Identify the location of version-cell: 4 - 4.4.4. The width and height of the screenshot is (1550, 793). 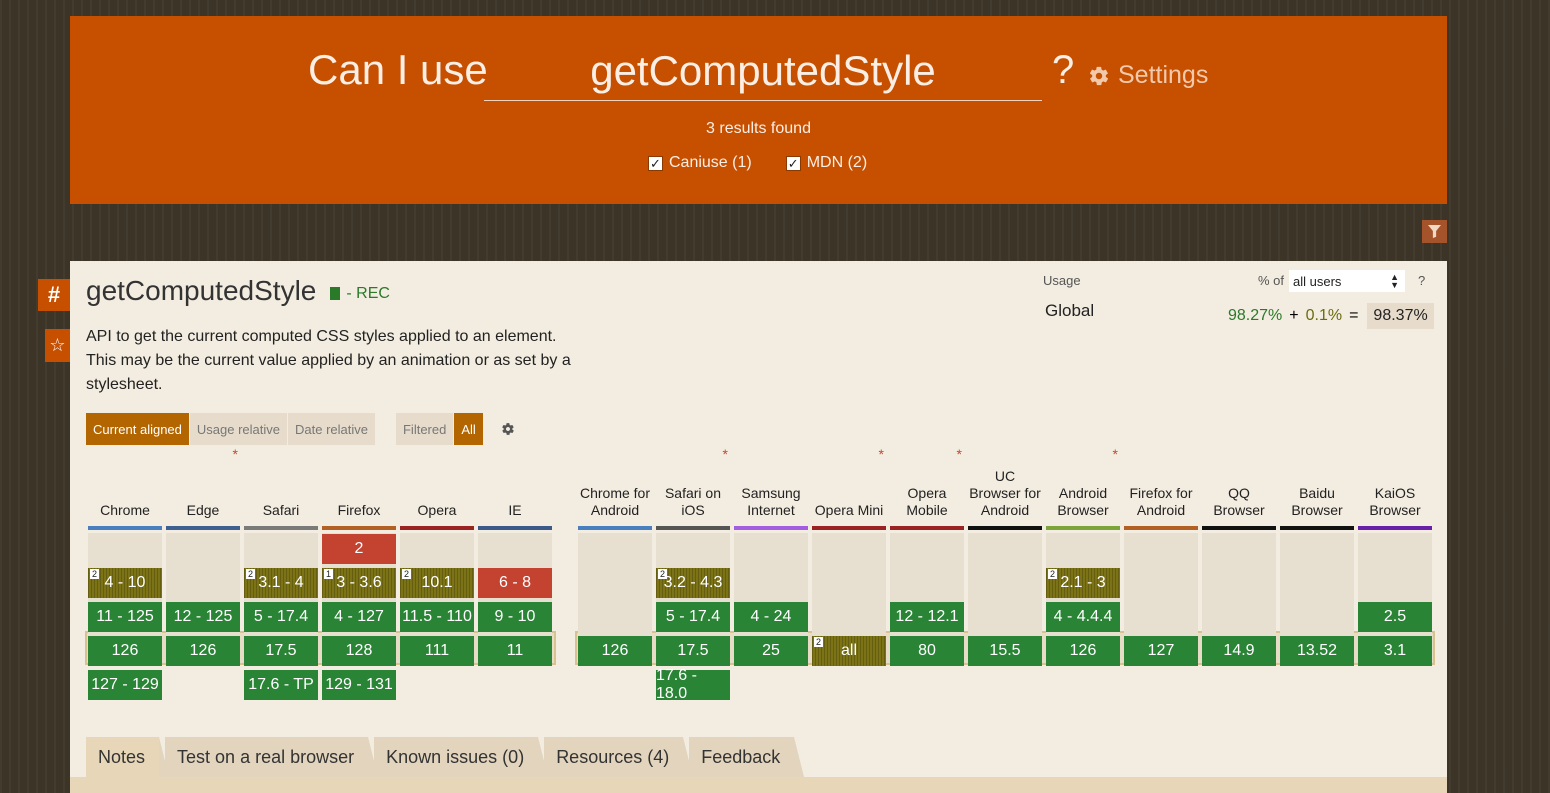
(1083, 617).